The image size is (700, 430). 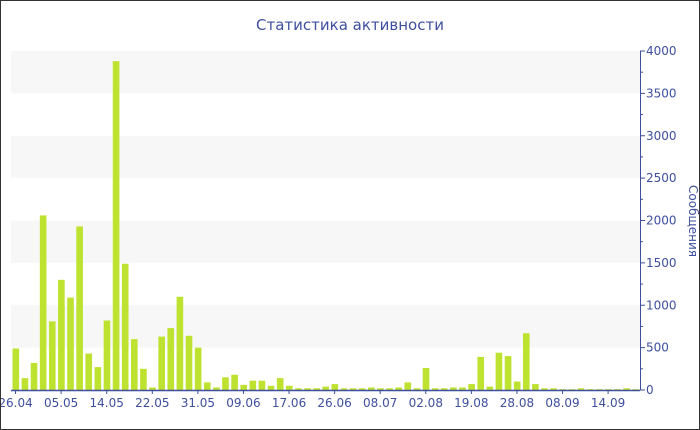 What do you see at coordinates (289, 403) in the screenshot?
I see `x-tick-label: 17.06` at bounding box center [289, 403].